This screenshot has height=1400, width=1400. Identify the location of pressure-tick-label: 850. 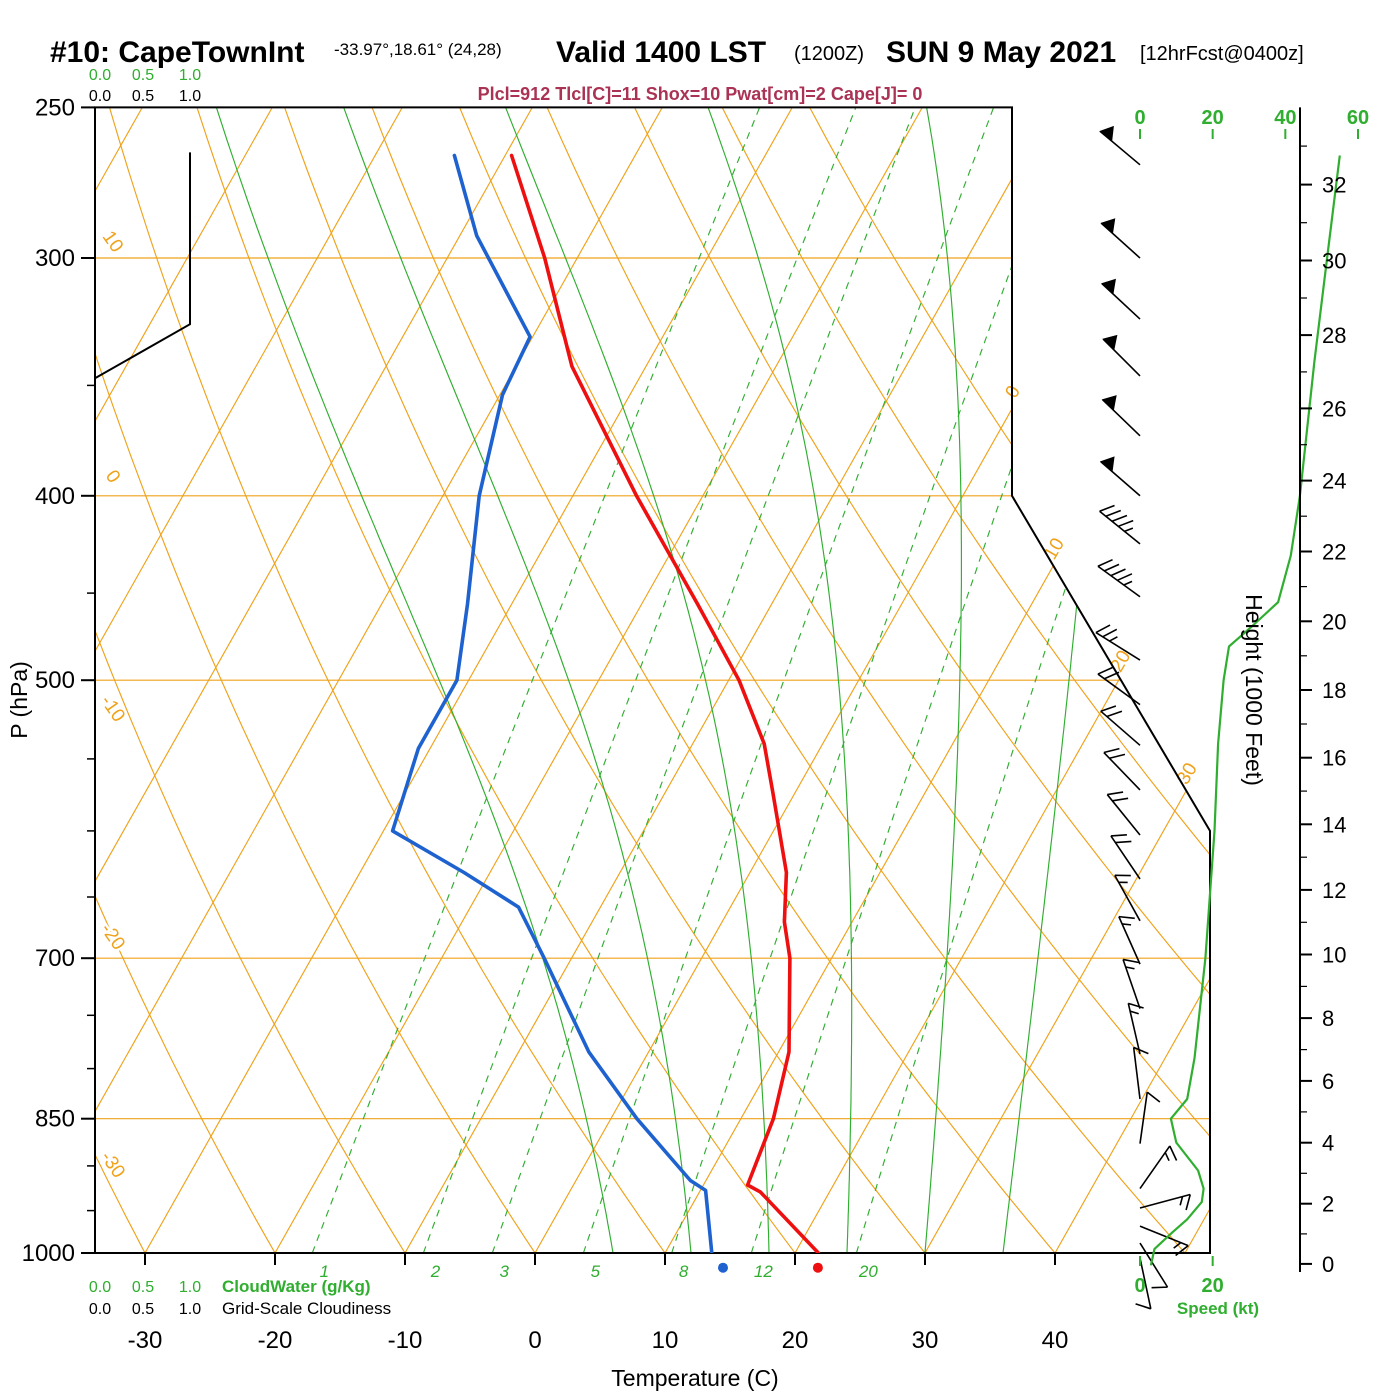
(55, 1119).